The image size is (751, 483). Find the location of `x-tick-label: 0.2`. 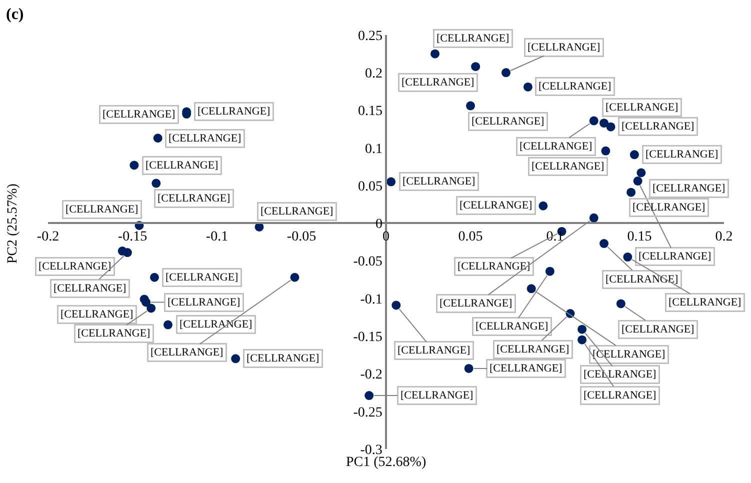

x-tick-label: 0.2 is located at coordinates (724, 237).